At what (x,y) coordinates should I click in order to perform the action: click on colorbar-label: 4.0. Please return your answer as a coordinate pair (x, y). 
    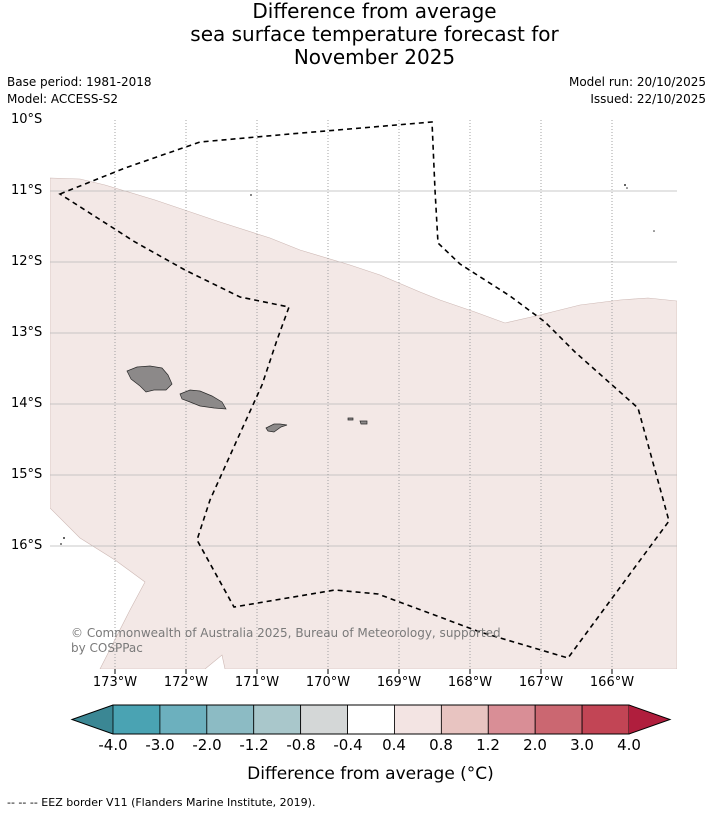
    Looking at the image, I should click on (629, 745).